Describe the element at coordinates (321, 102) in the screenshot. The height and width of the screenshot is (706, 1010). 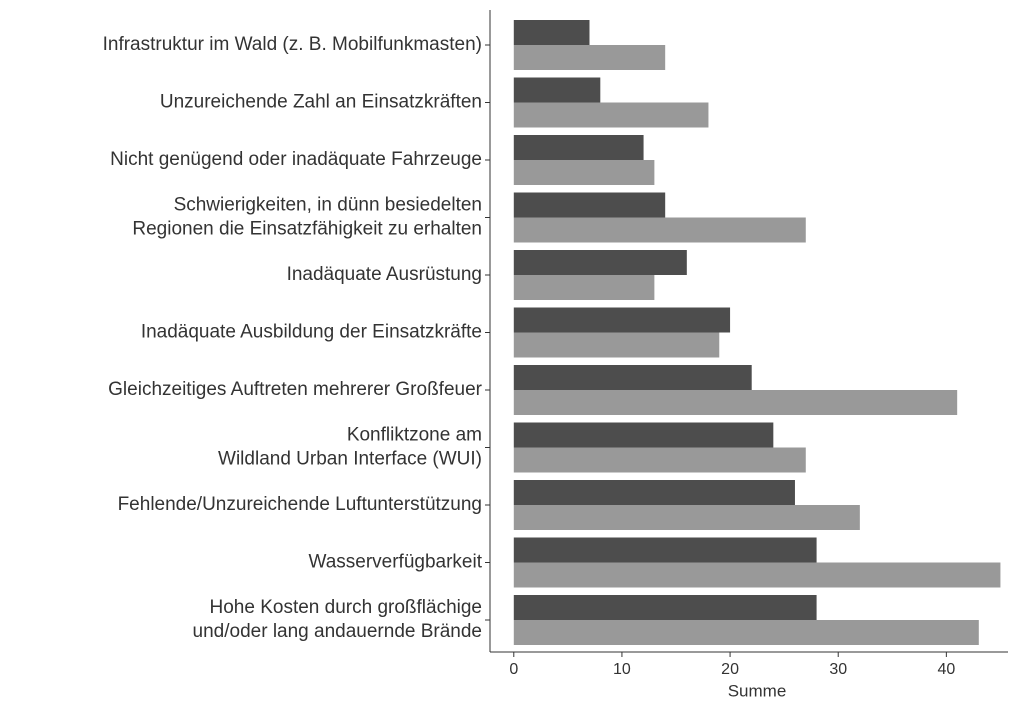
I see `y-tick-label: Unzureichende Zahl an Einsatzkräften` at that location.